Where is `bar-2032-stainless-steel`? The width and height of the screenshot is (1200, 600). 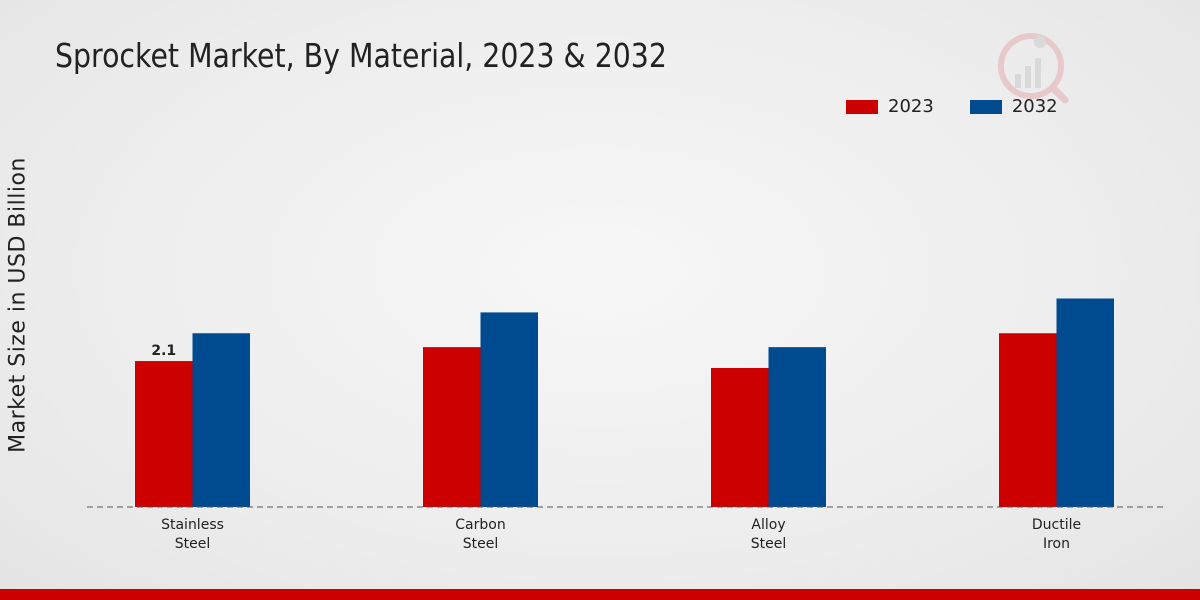 bar-2032-stainless-steel is located at coordinates (221, 420).